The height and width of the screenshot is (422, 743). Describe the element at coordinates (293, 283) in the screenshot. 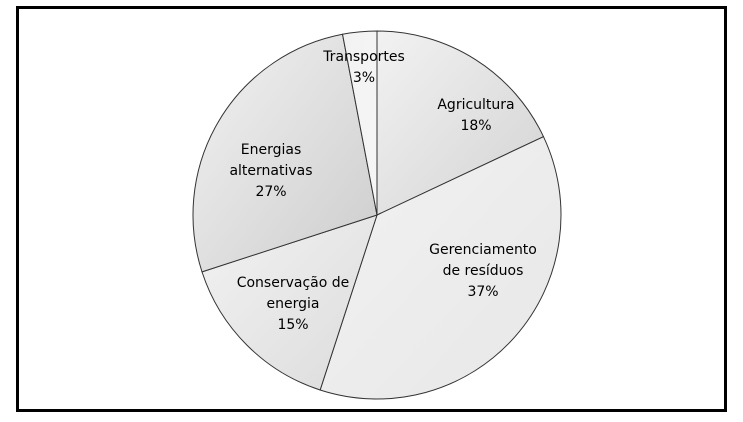

I see `slice-category-label: Conservação de` at that location.